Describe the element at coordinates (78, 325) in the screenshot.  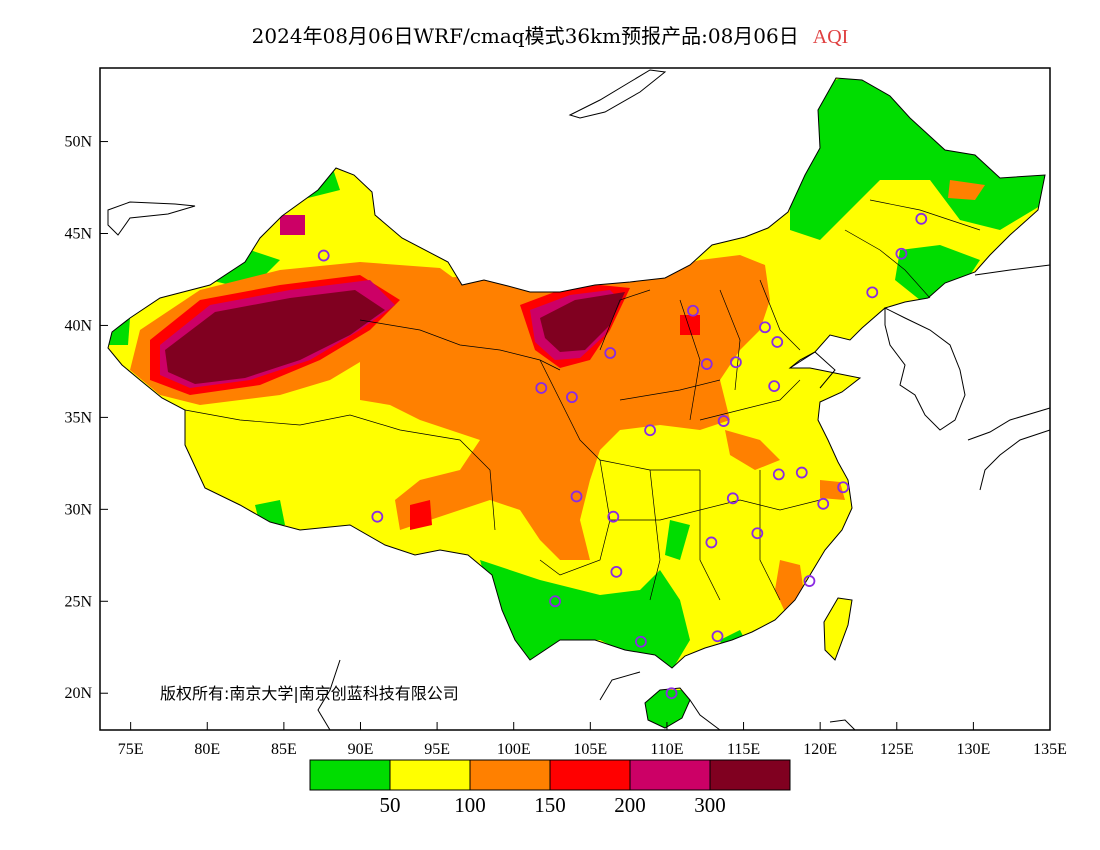
I see `lat-tick-label: 40N` at that location.